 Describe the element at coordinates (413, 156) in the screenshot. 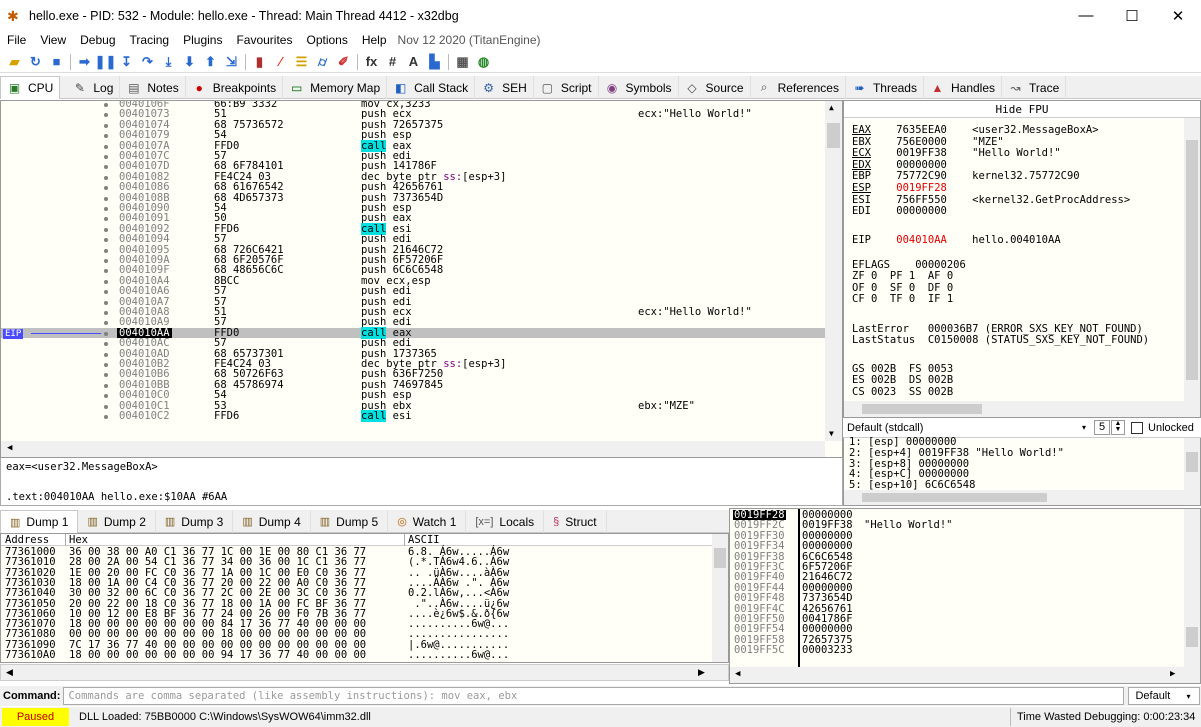

I see `disasm-row: 0040107C 57 push edi` at that location.